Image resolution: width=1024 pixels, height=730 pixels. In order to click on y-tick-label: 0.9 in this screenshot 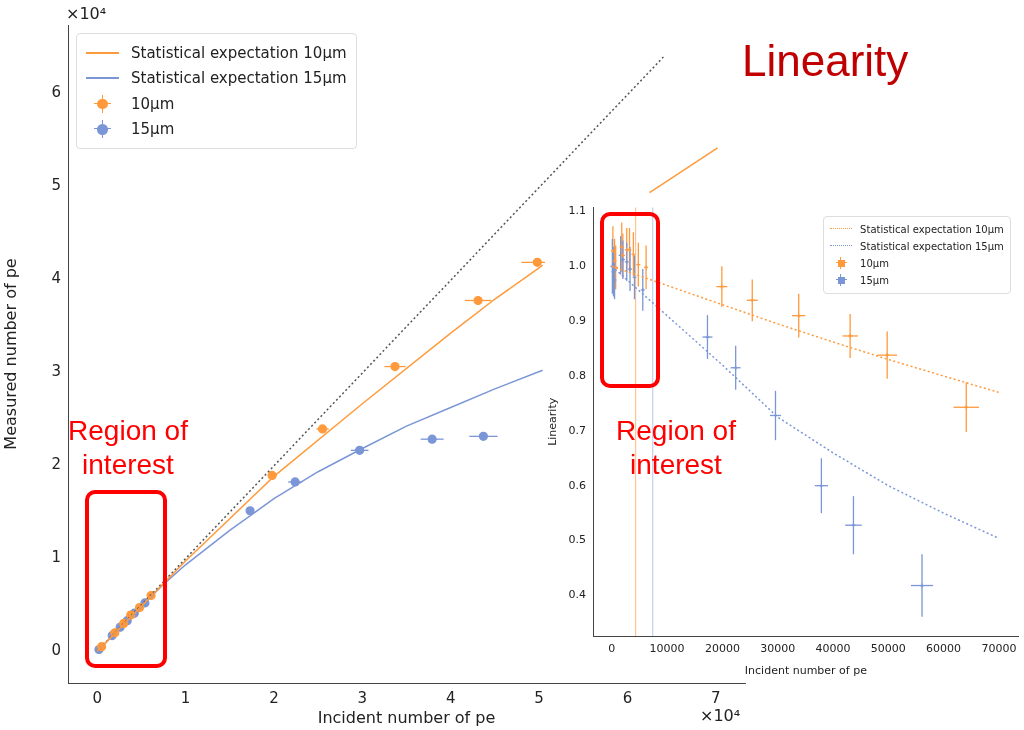, I will do `click(577, 320)`.